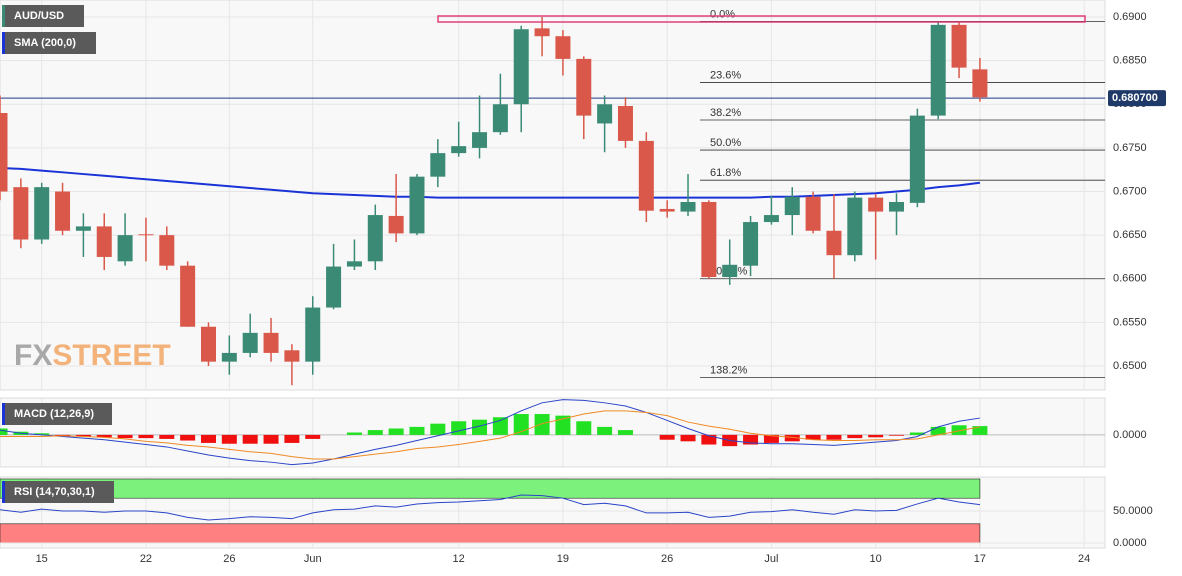 The width and height of the screenshot is (1182, 576). Describe the element at coordinates (1130, 322) in the screenshot. I see `y-tick-label: 0.6550` at that location.